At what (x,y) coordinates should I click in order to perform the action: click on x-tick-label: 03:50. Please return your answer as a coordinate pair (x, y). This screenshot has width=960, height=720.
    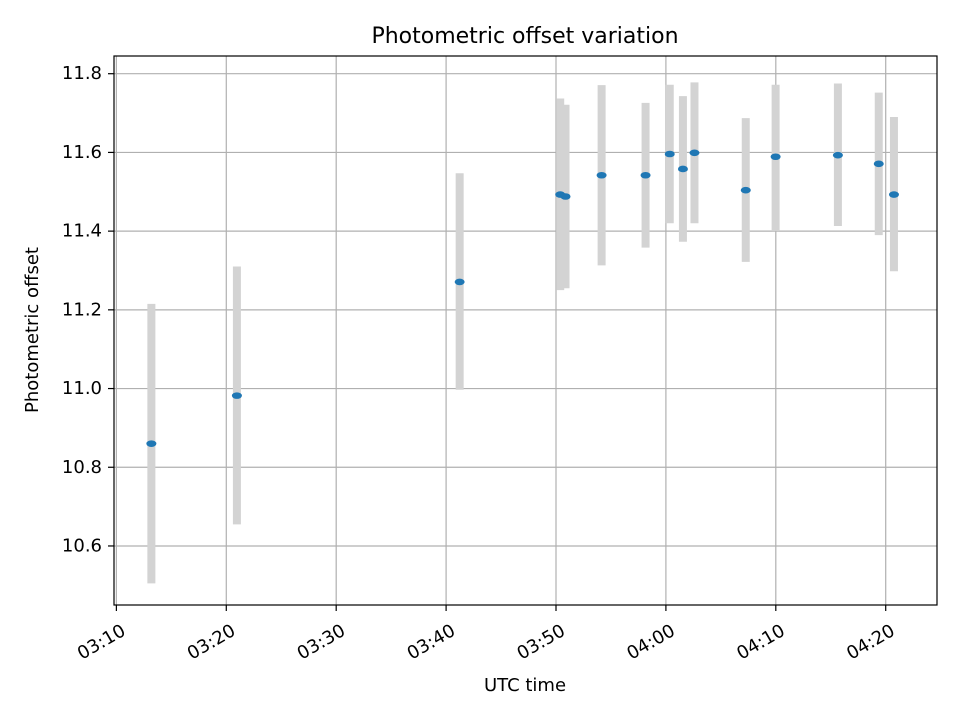
    Looking at the image, I should click on (540, 642).